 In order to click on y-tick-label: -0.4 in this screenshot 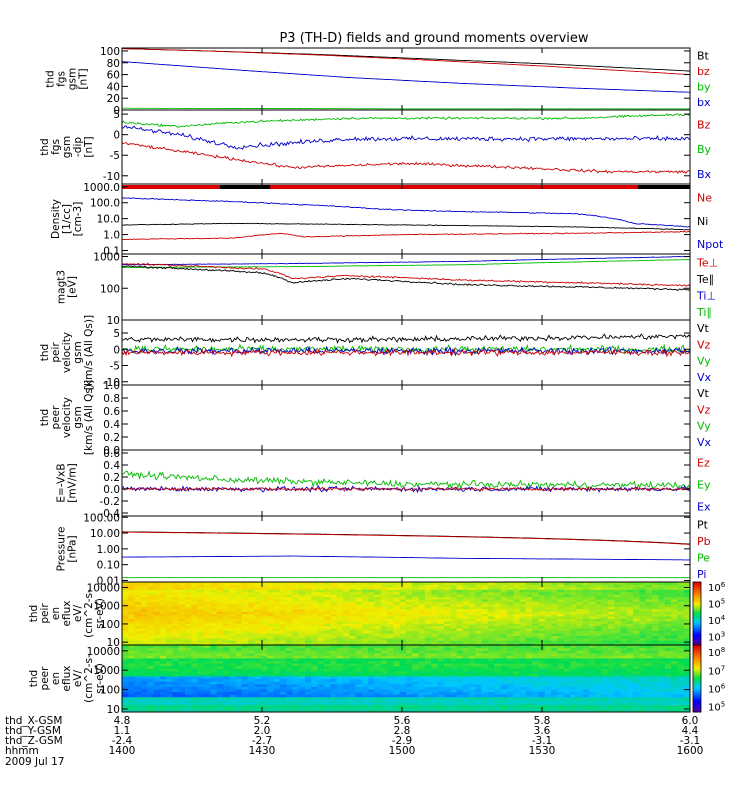, I will do `click(110, 514)`.